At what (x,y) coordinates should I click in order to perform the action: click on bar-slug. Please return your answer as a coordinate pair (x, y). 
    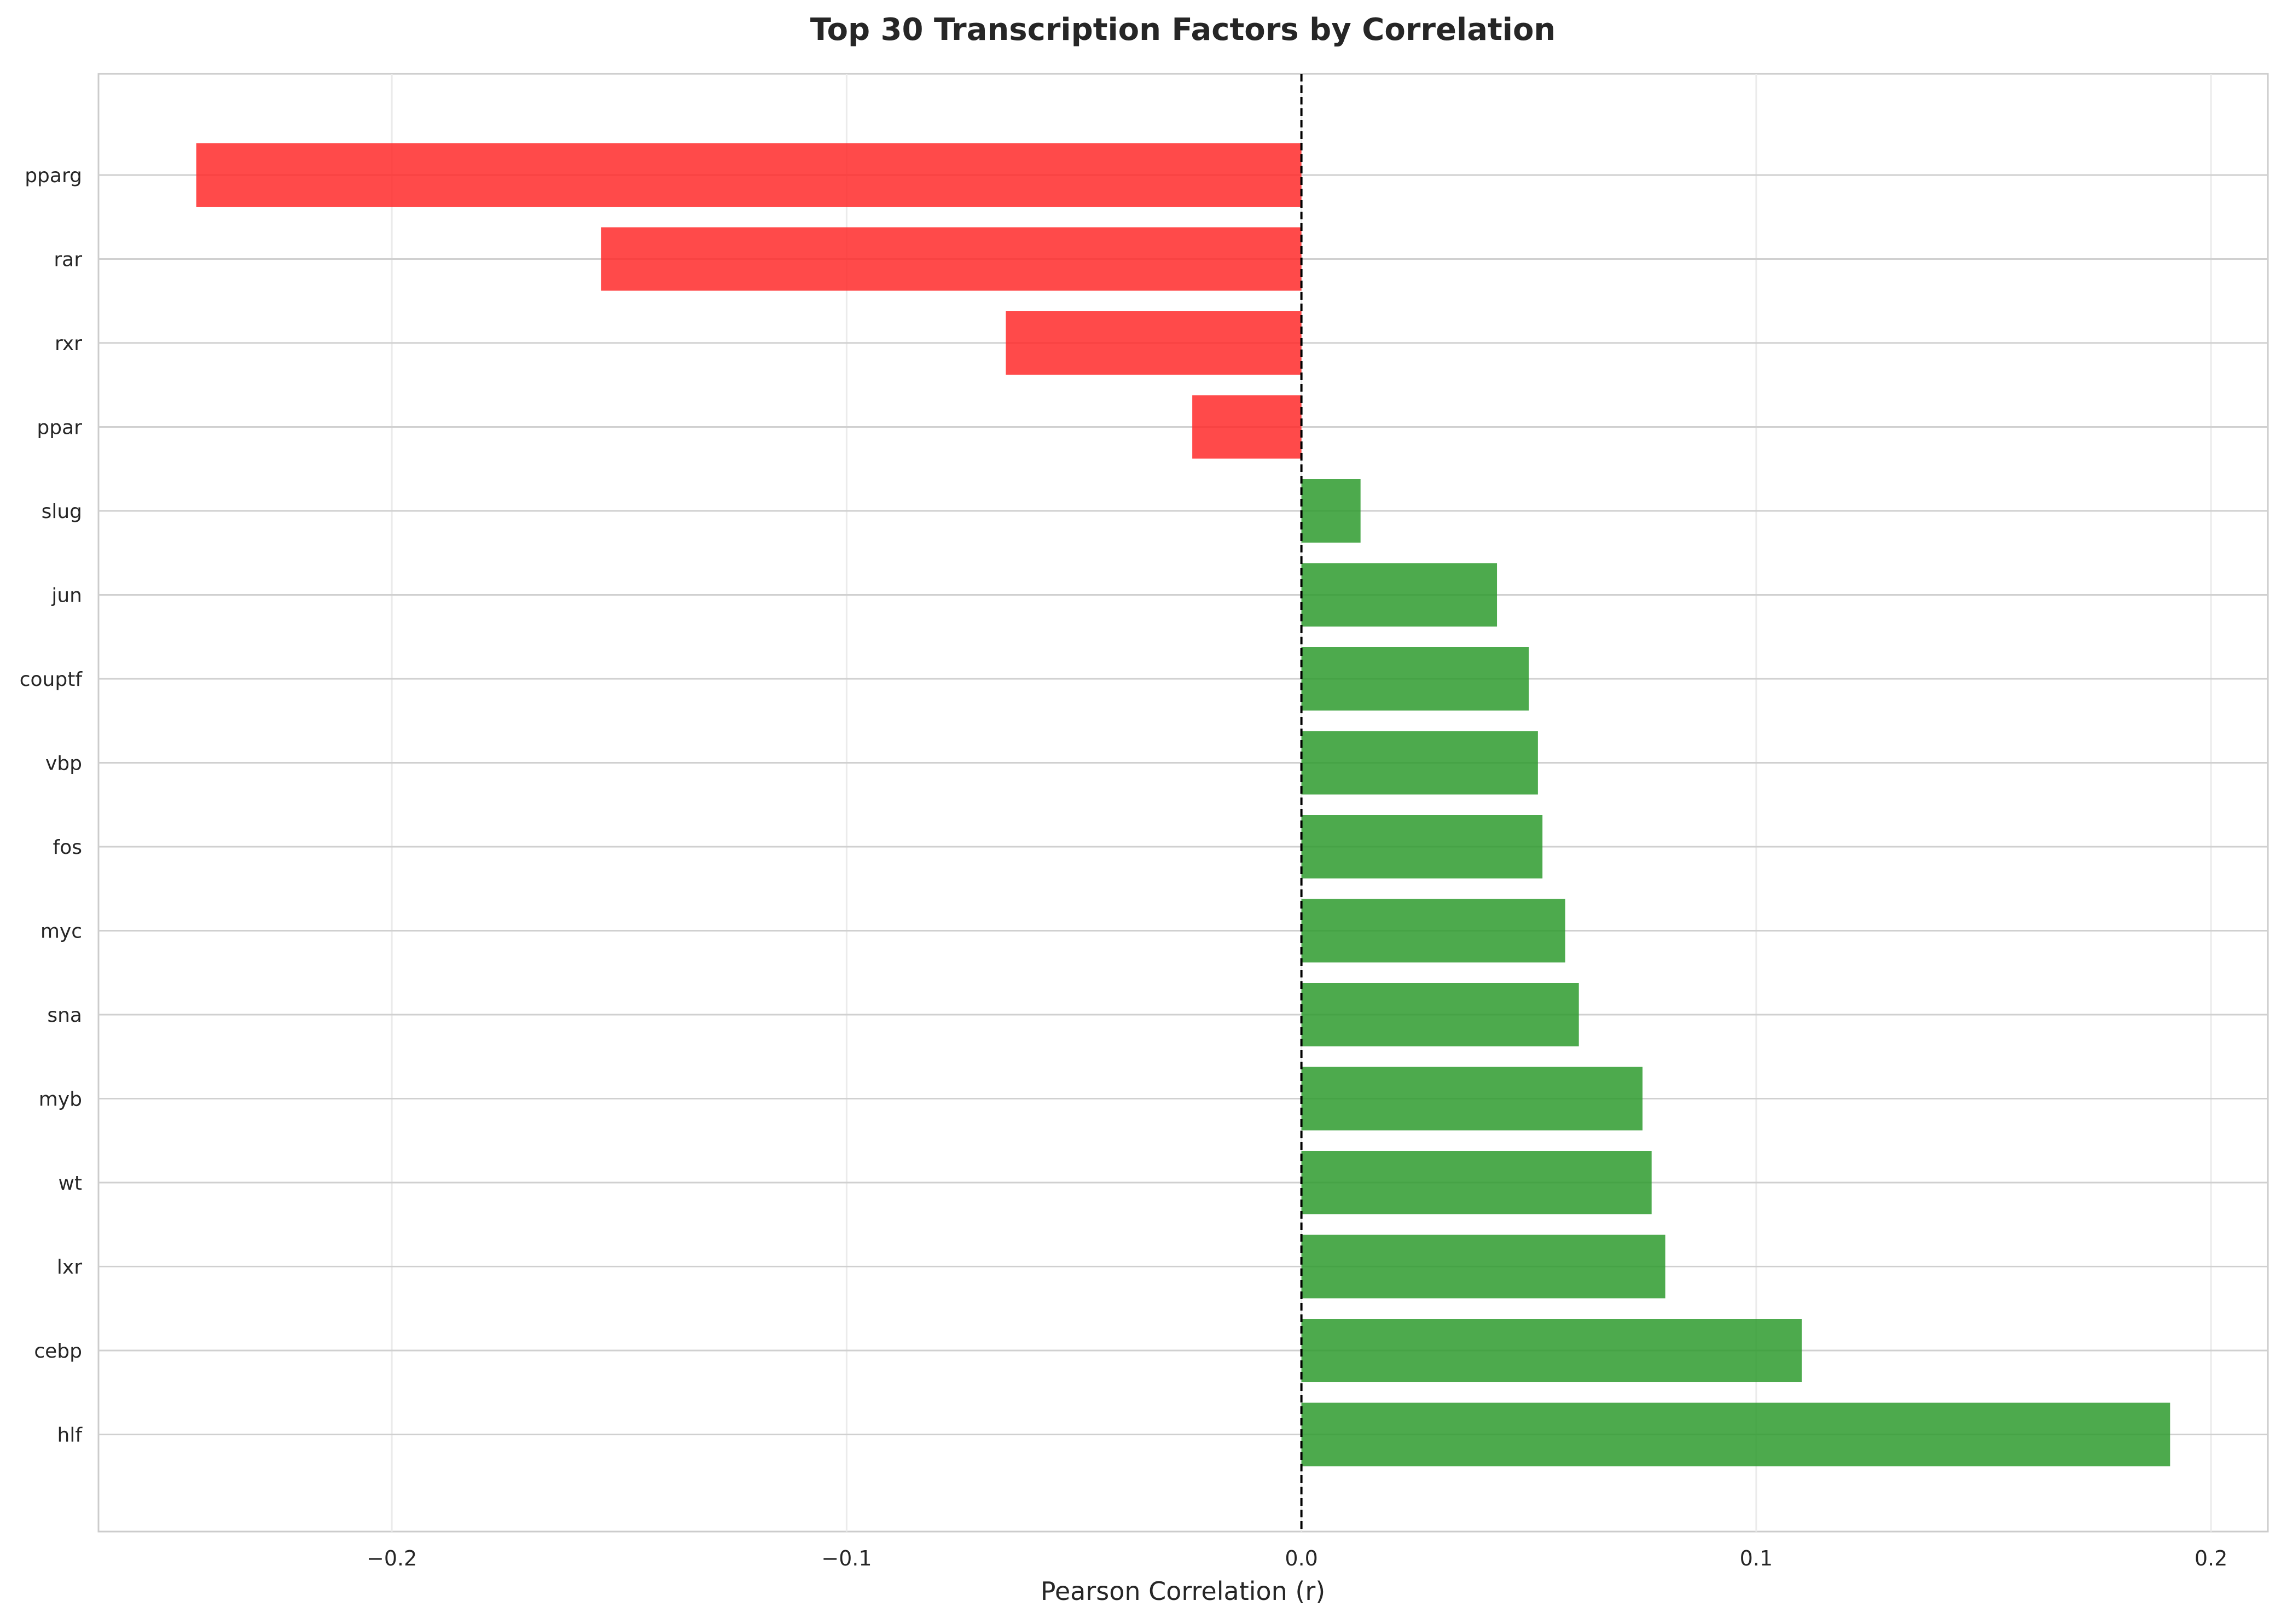
    Looking at the image, I should click on (1331, 511).